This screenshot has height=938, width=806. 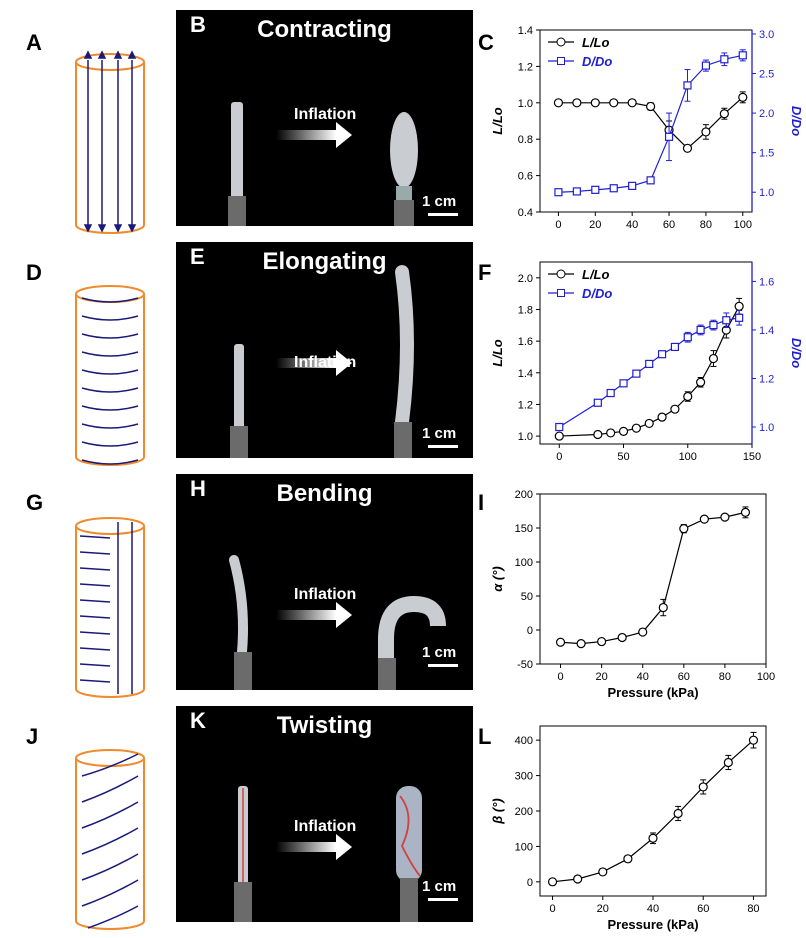 I want to click on panel-label-g: G, so click(x=35, y=502).